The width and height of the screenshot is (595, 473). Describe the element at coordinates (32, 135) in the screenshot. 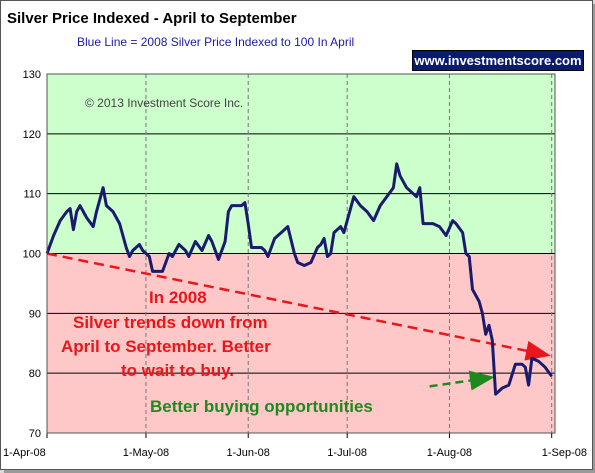

I see `y-tick-label: 120` at that location.